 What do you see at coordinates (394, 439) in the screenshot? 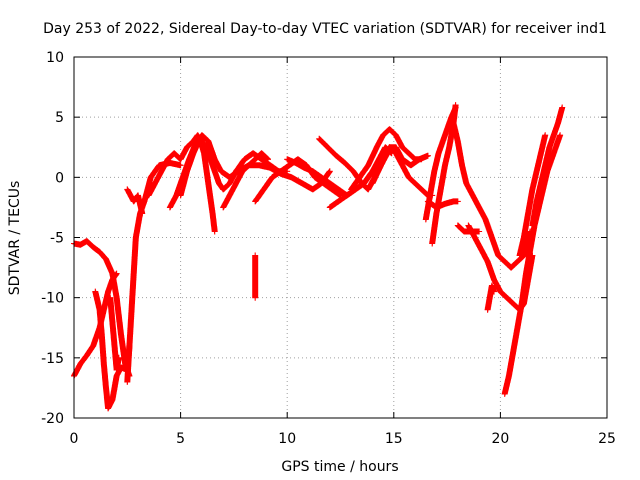
I see `x-tick-label: 15` at bounding box center [394, 439].